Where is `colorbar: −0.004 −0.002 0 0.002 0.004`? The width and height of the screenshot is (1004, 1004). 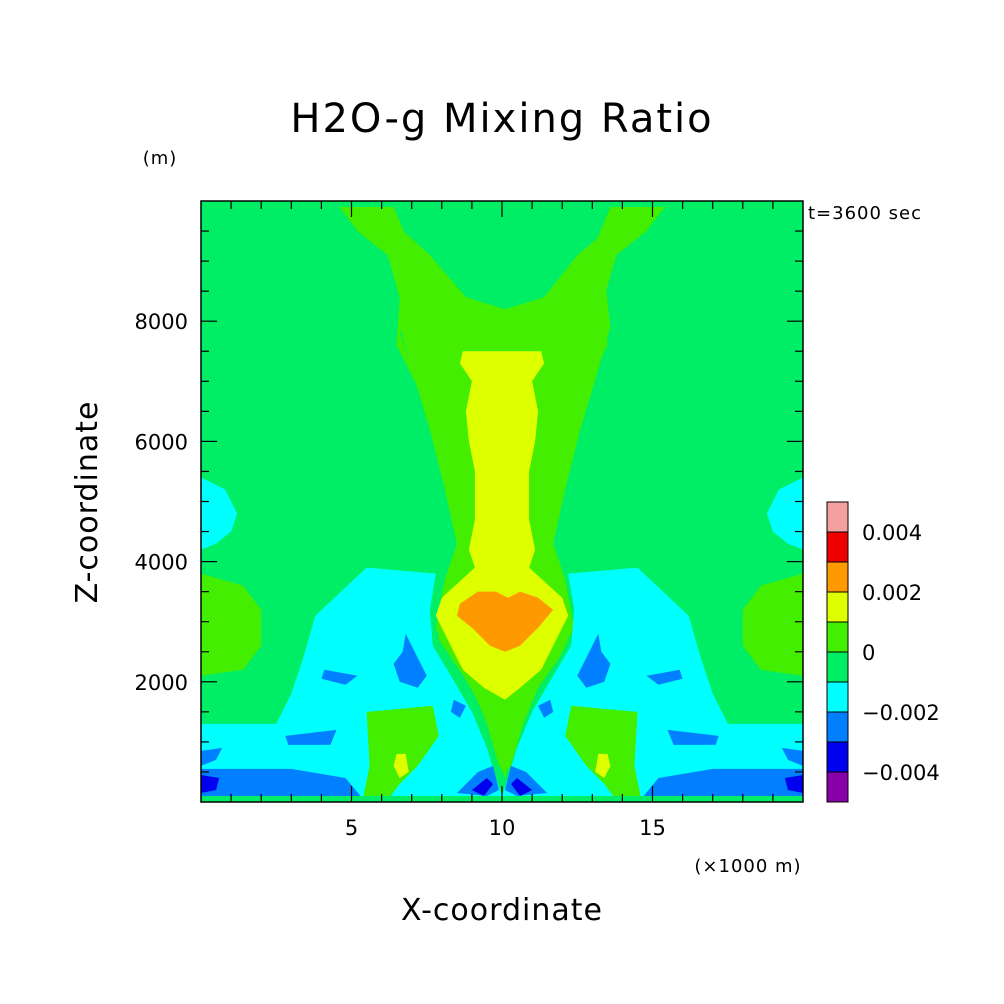 colorbar: −0.004 −0.002 0 0.002 0.004 is located at coordinates (883, 652).